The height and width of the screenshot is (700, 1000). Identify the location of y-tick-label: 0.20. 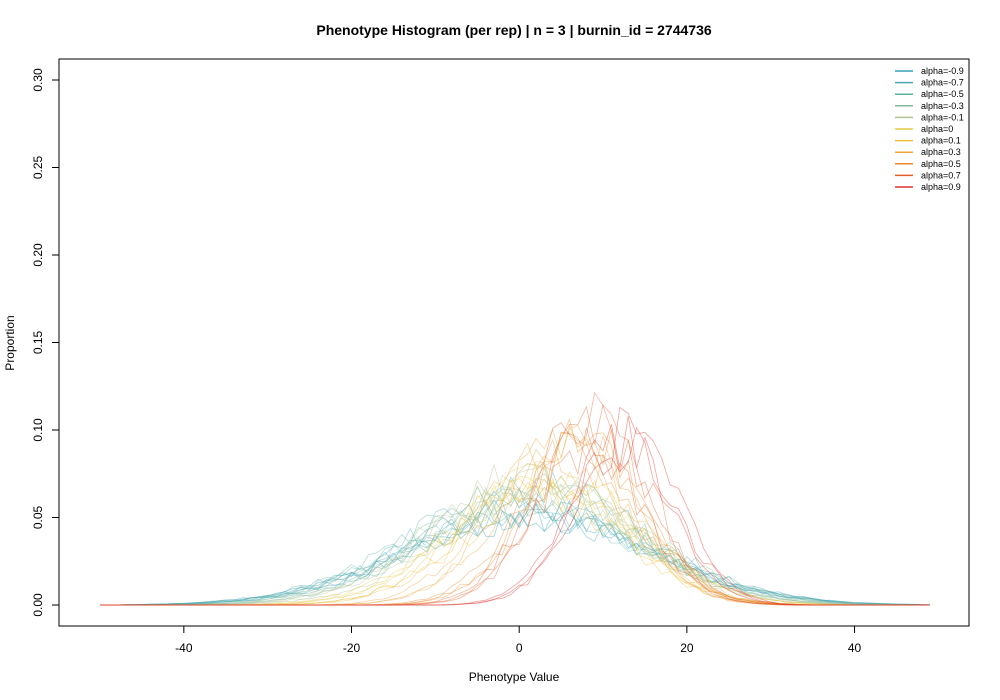
(38, 255).